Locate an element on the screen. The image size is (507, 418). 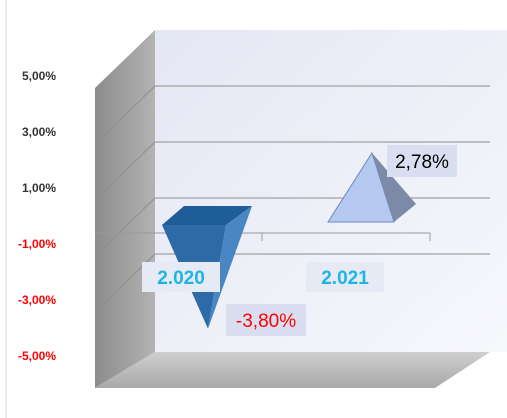
y-tick-label: -5,00% is located at coordinates (37, 356).